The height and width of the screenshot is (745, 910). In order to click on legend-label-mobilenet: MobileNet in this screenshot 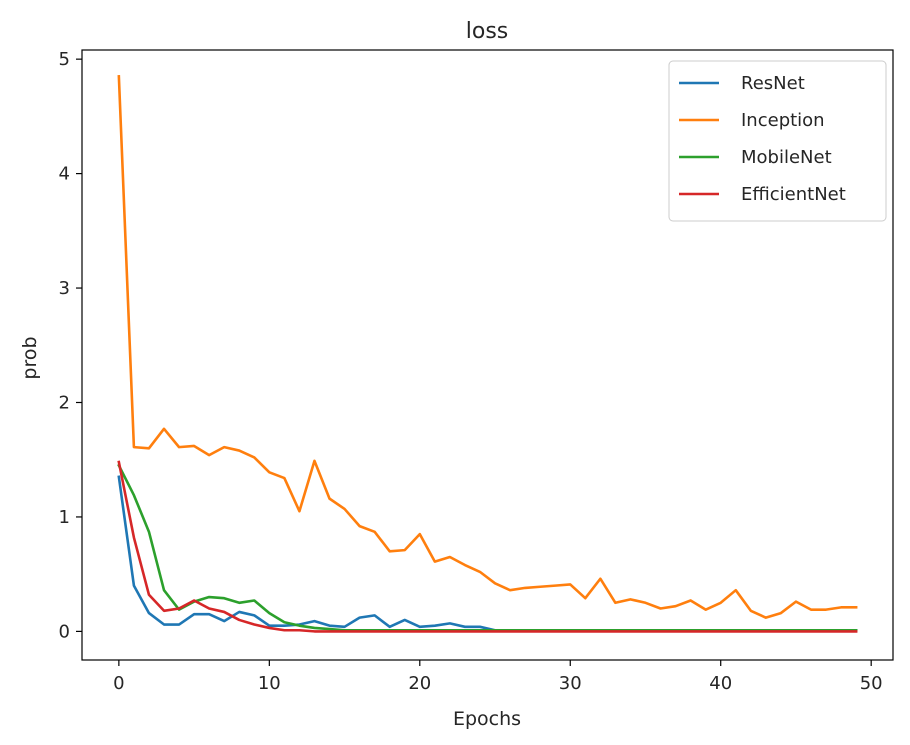, I will do `click(786, 157)`.